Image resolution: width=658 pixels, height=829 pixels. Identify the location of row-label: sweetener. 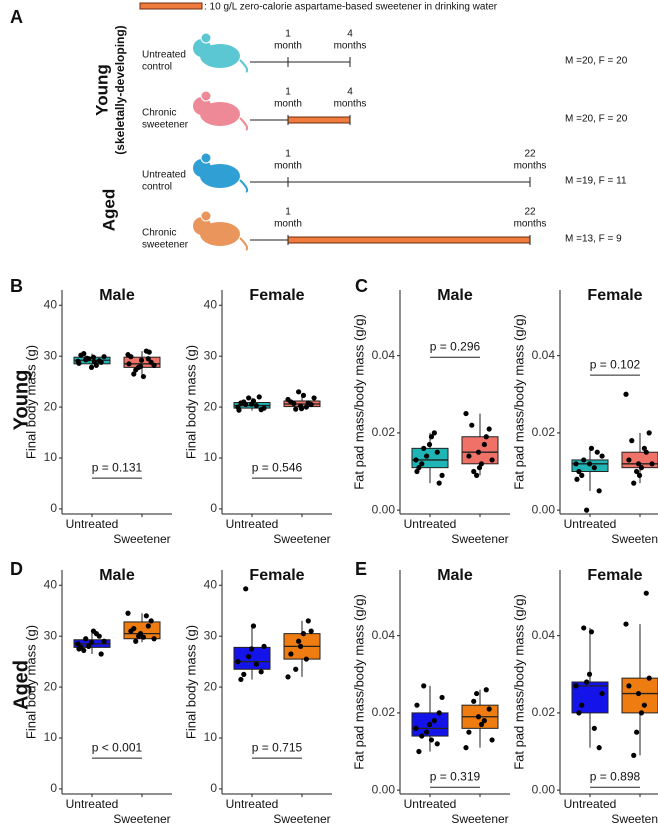
(165, 245).